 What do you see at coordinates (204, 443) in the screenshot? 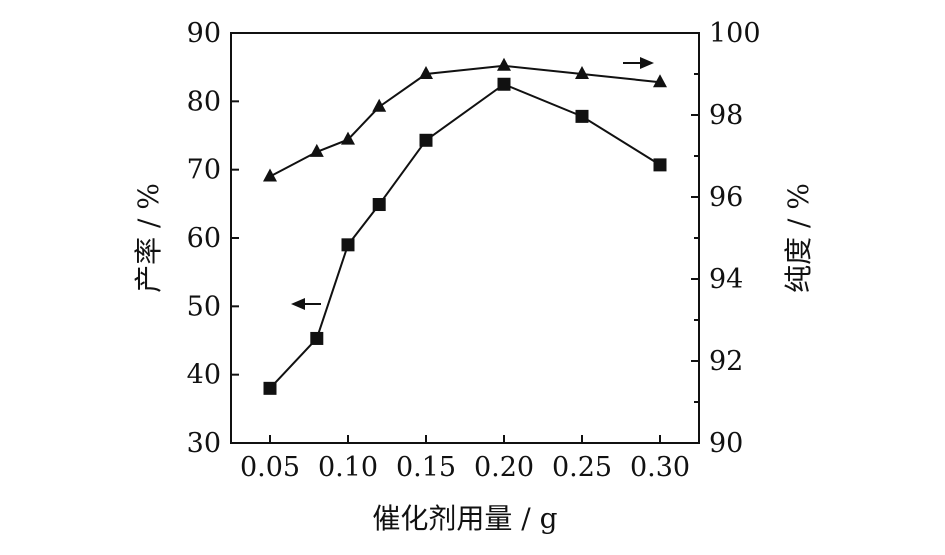
I see `y-left-tick-label: 30` at bounding box center [204, 443].